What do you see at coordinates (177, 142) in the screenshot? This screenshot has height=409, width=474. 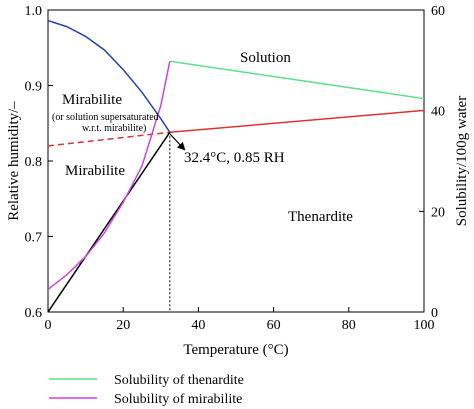 I see `transition-arrow` at bounding box center [177, 142].